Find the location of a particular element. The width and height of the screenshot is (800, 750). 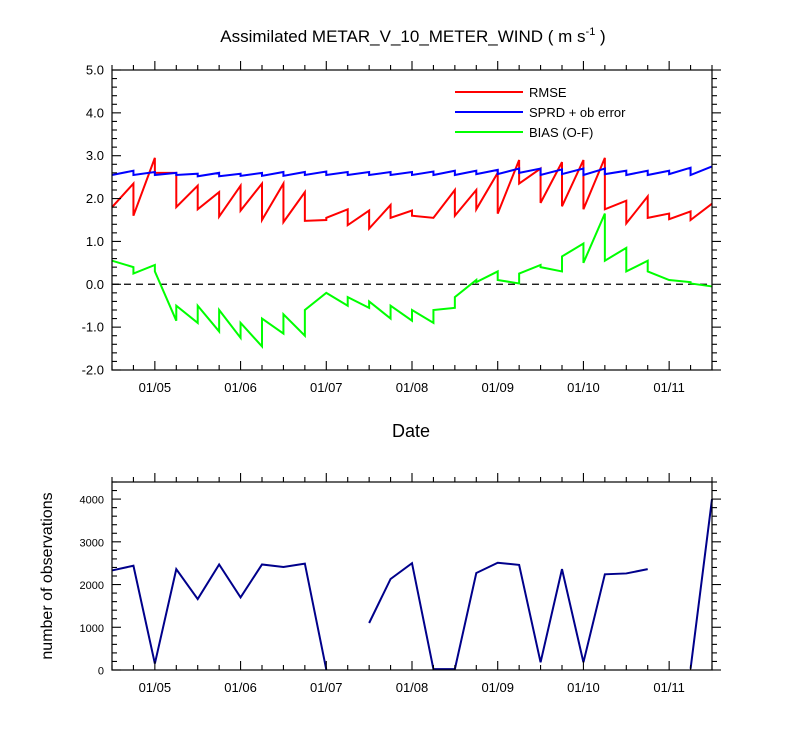

y-tick-label: 3000 is located at coordinates (92, 543).